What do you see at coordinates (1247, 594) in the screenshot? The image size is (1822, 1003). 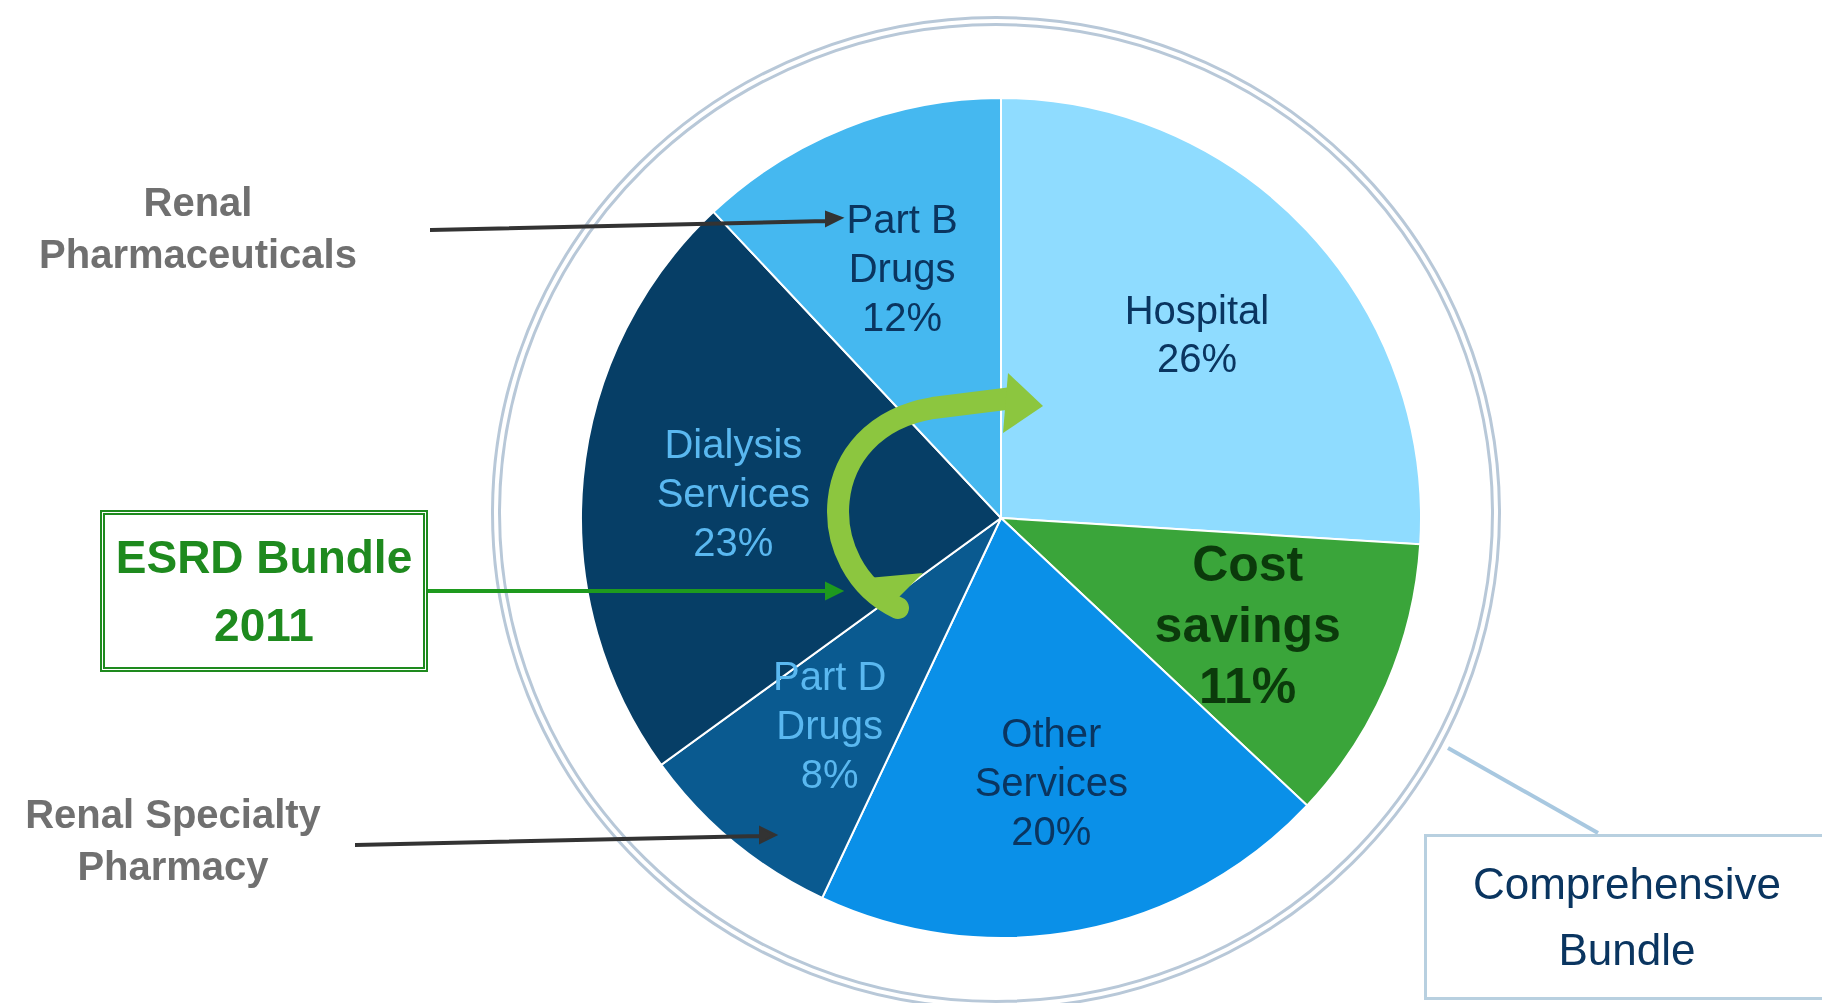 I see `slice-label: Cost savings` at bounding box center [1247, 594].